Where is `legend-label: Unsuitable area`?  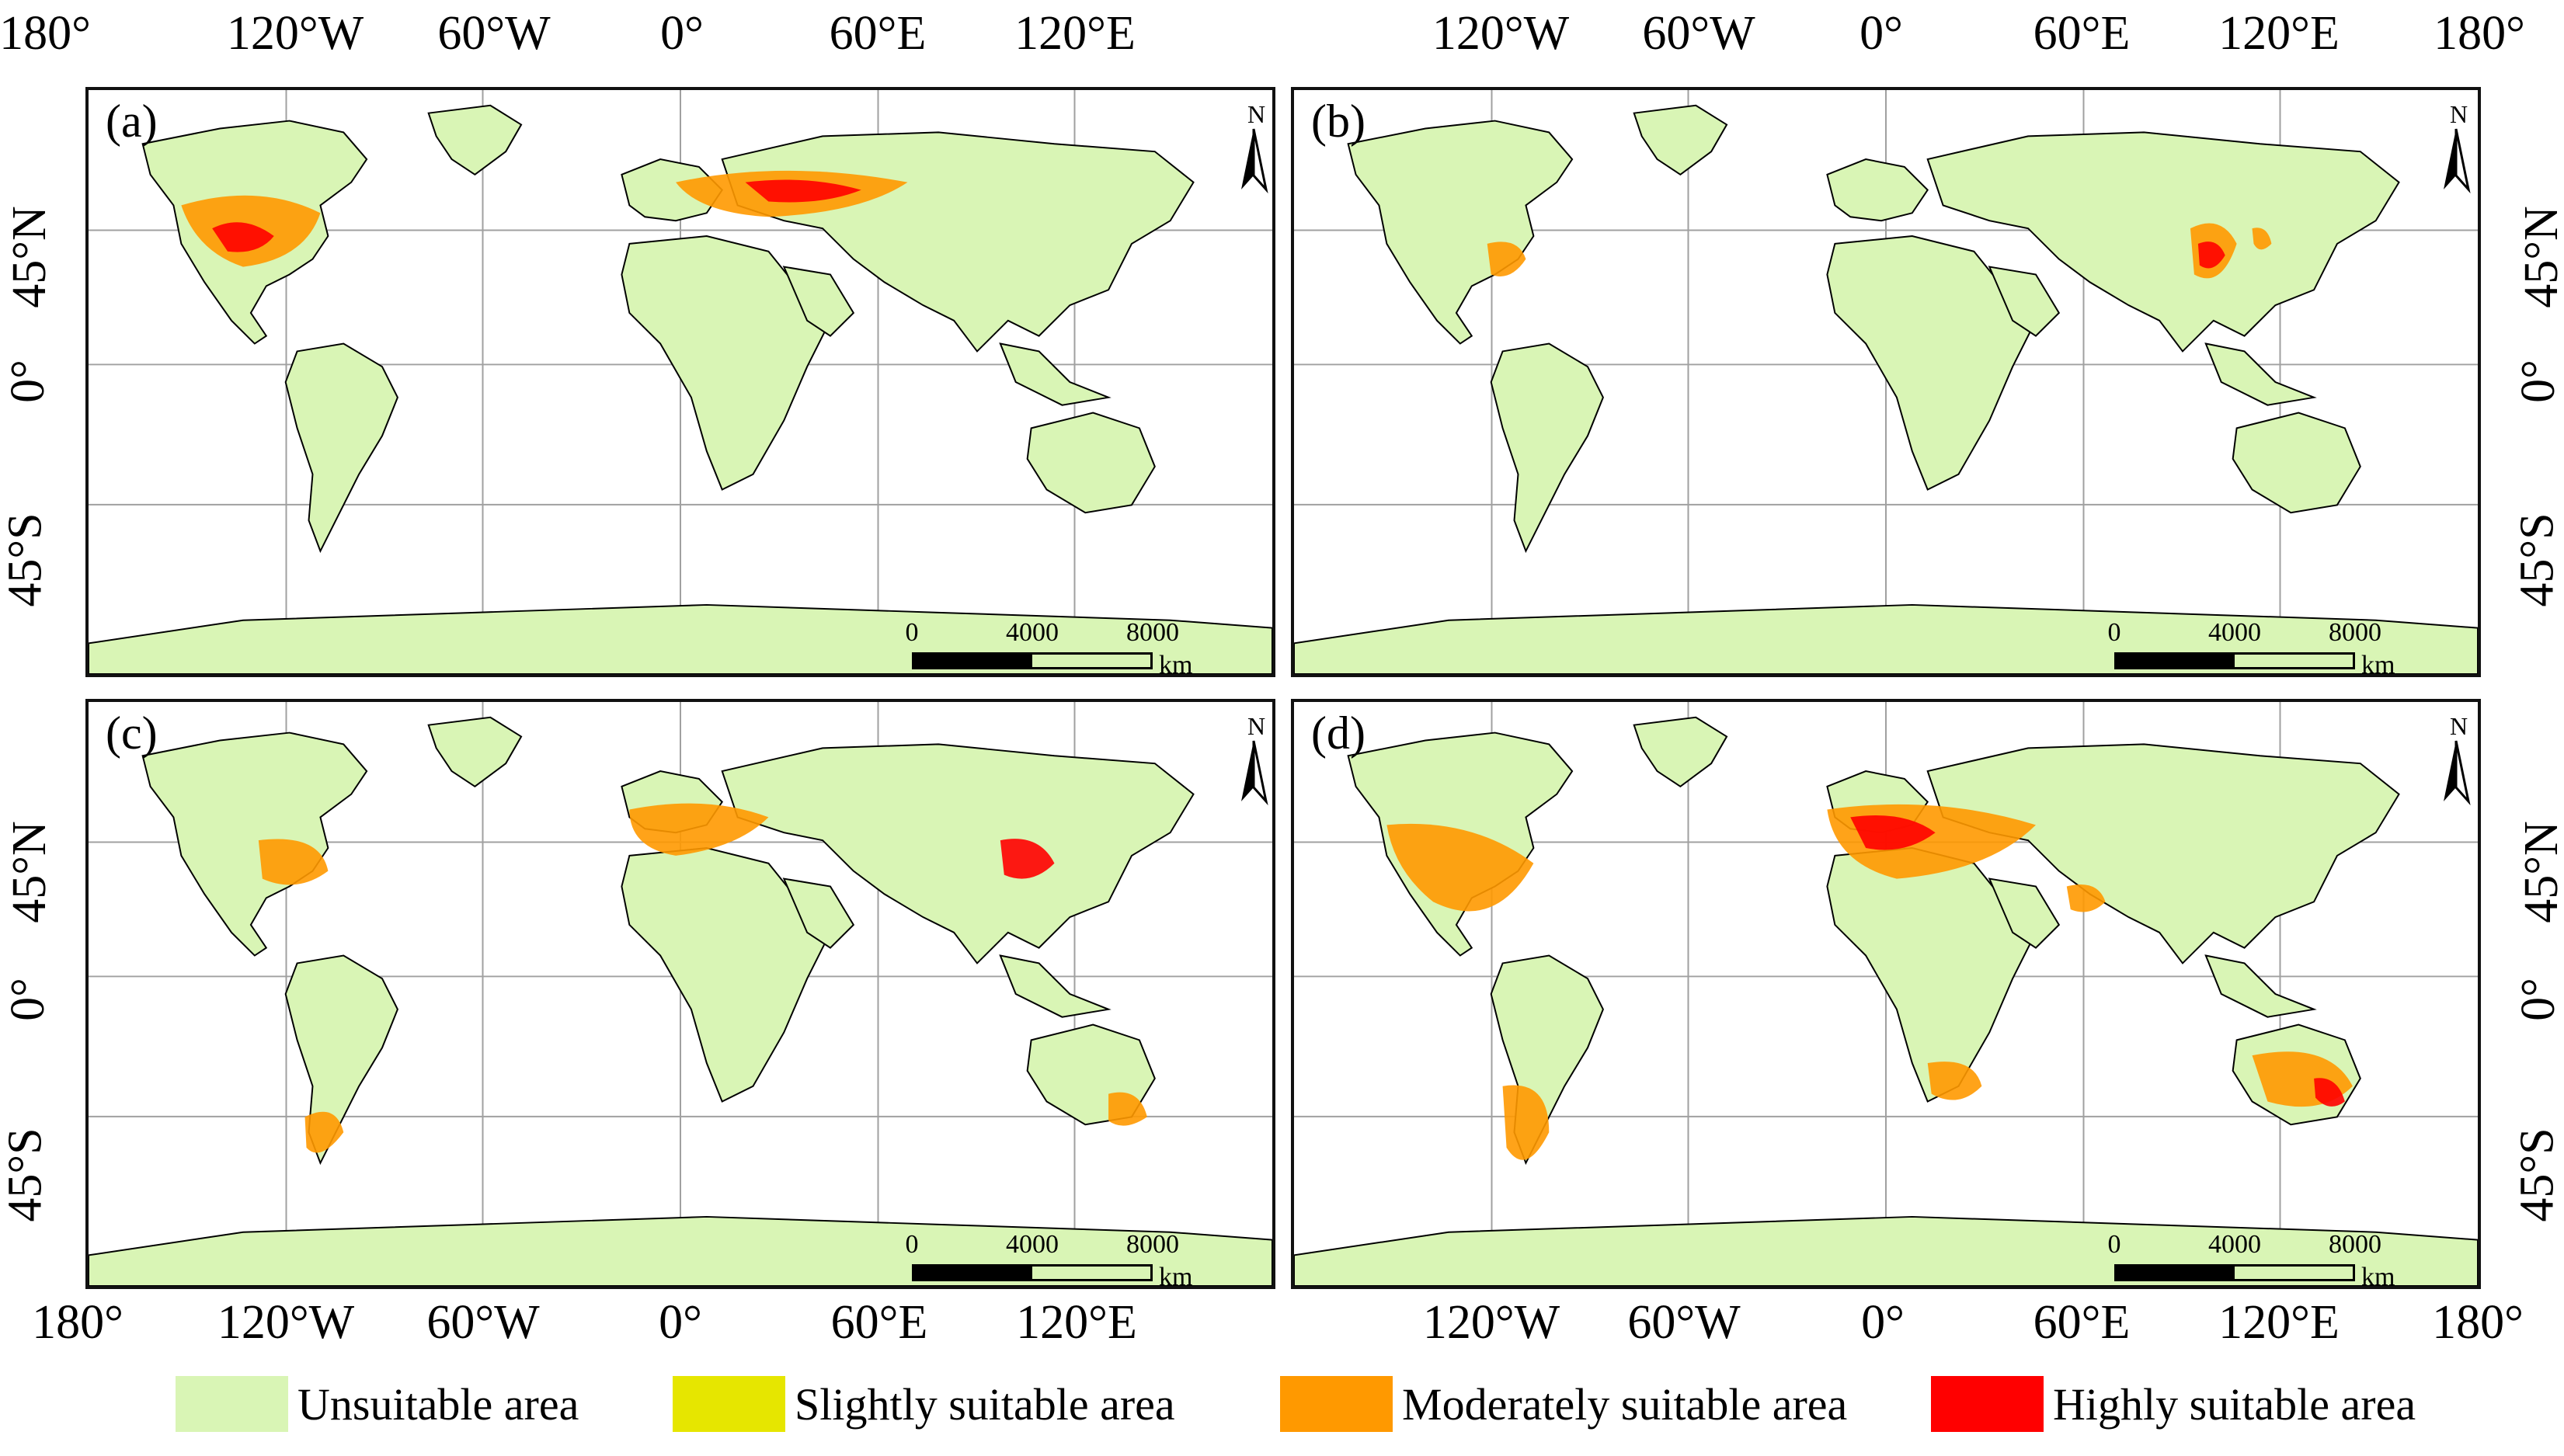 legend-label: Unsuitable area is located at coordinates (438, 1404).